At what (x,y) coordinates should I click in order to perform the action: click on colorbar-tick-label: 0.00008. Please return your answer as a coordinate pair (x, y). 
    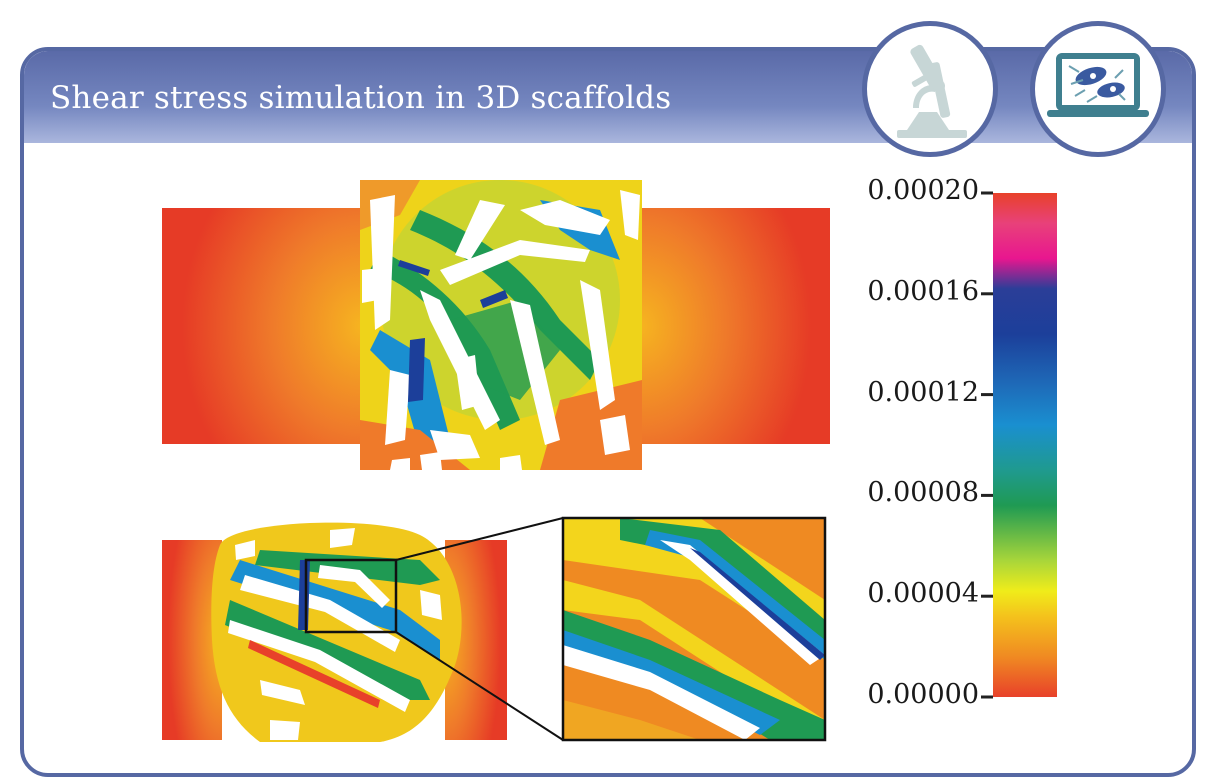
    Looking at the image, I should click on (923, 493).